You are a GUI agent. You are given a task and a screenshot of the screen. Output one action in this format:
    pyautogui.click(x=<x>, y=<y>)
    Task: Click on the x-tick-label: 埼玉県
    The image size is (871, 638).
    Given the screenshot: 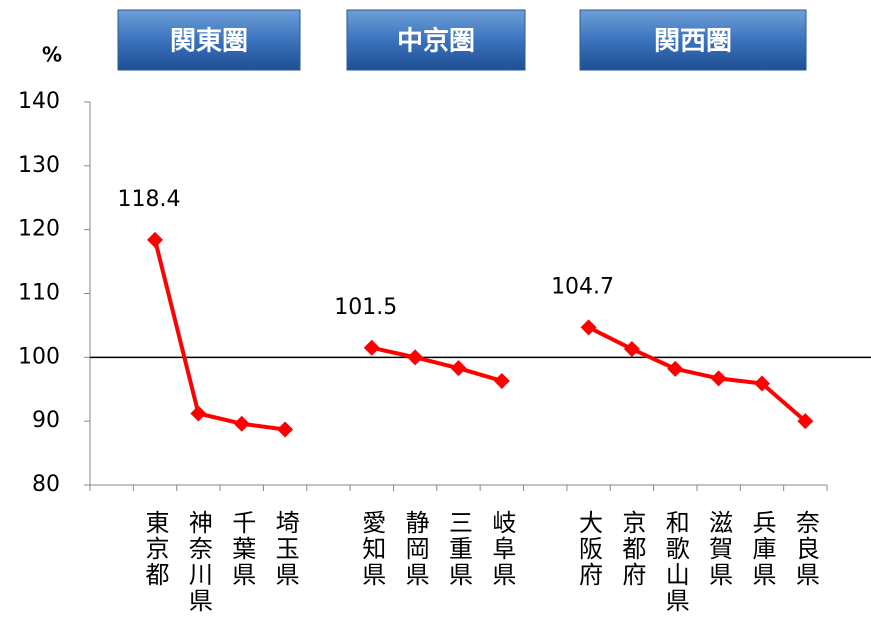 What is the action you would take?
    pyautogui.click(x=285, y=549)
    